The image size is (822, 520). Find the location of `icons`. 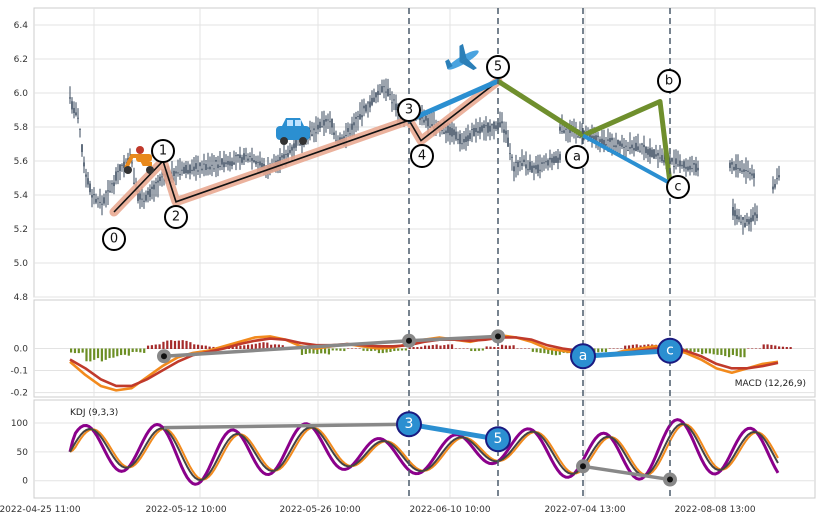

icons is located at coordinates (301, 108).